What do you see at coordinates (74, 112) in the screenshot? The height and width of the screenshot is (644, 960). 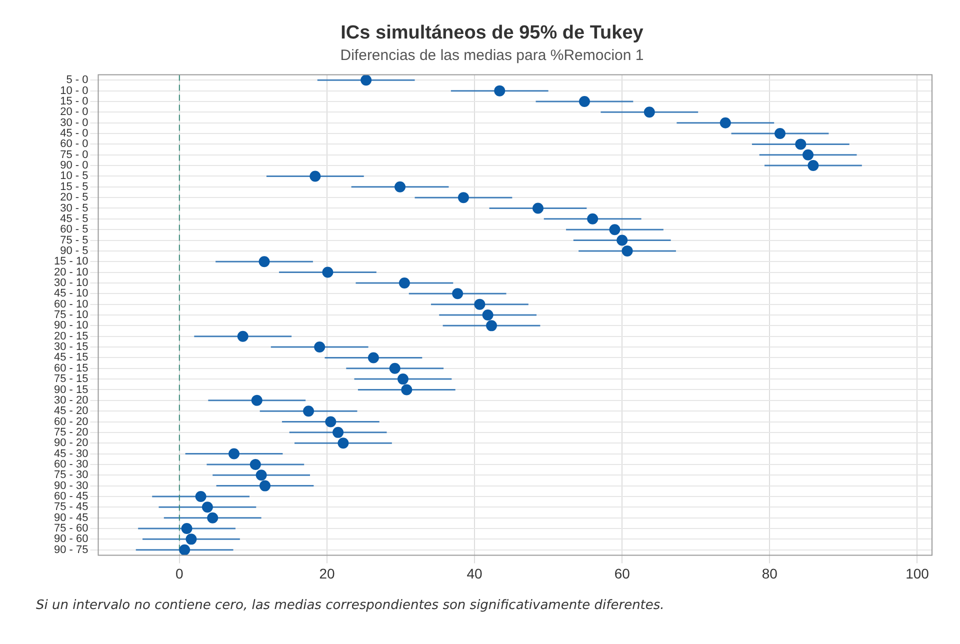 I see `y-tick-label: 20 - 0` at bounding box center [74, 112].